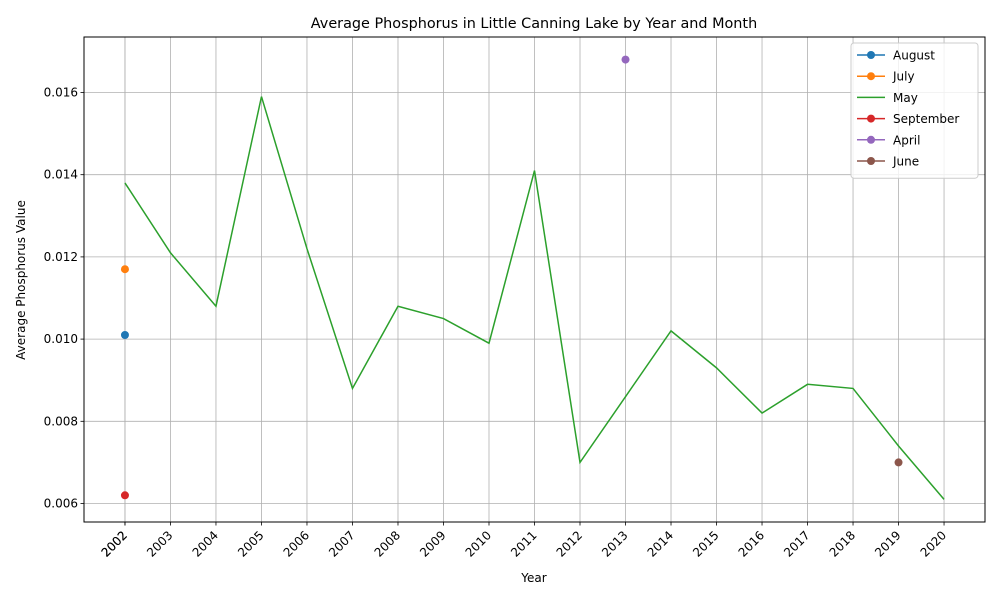  Describe the element at coordinates (61, 175) in the screenshot. I see `y-tick-label: 0.014` at that location.